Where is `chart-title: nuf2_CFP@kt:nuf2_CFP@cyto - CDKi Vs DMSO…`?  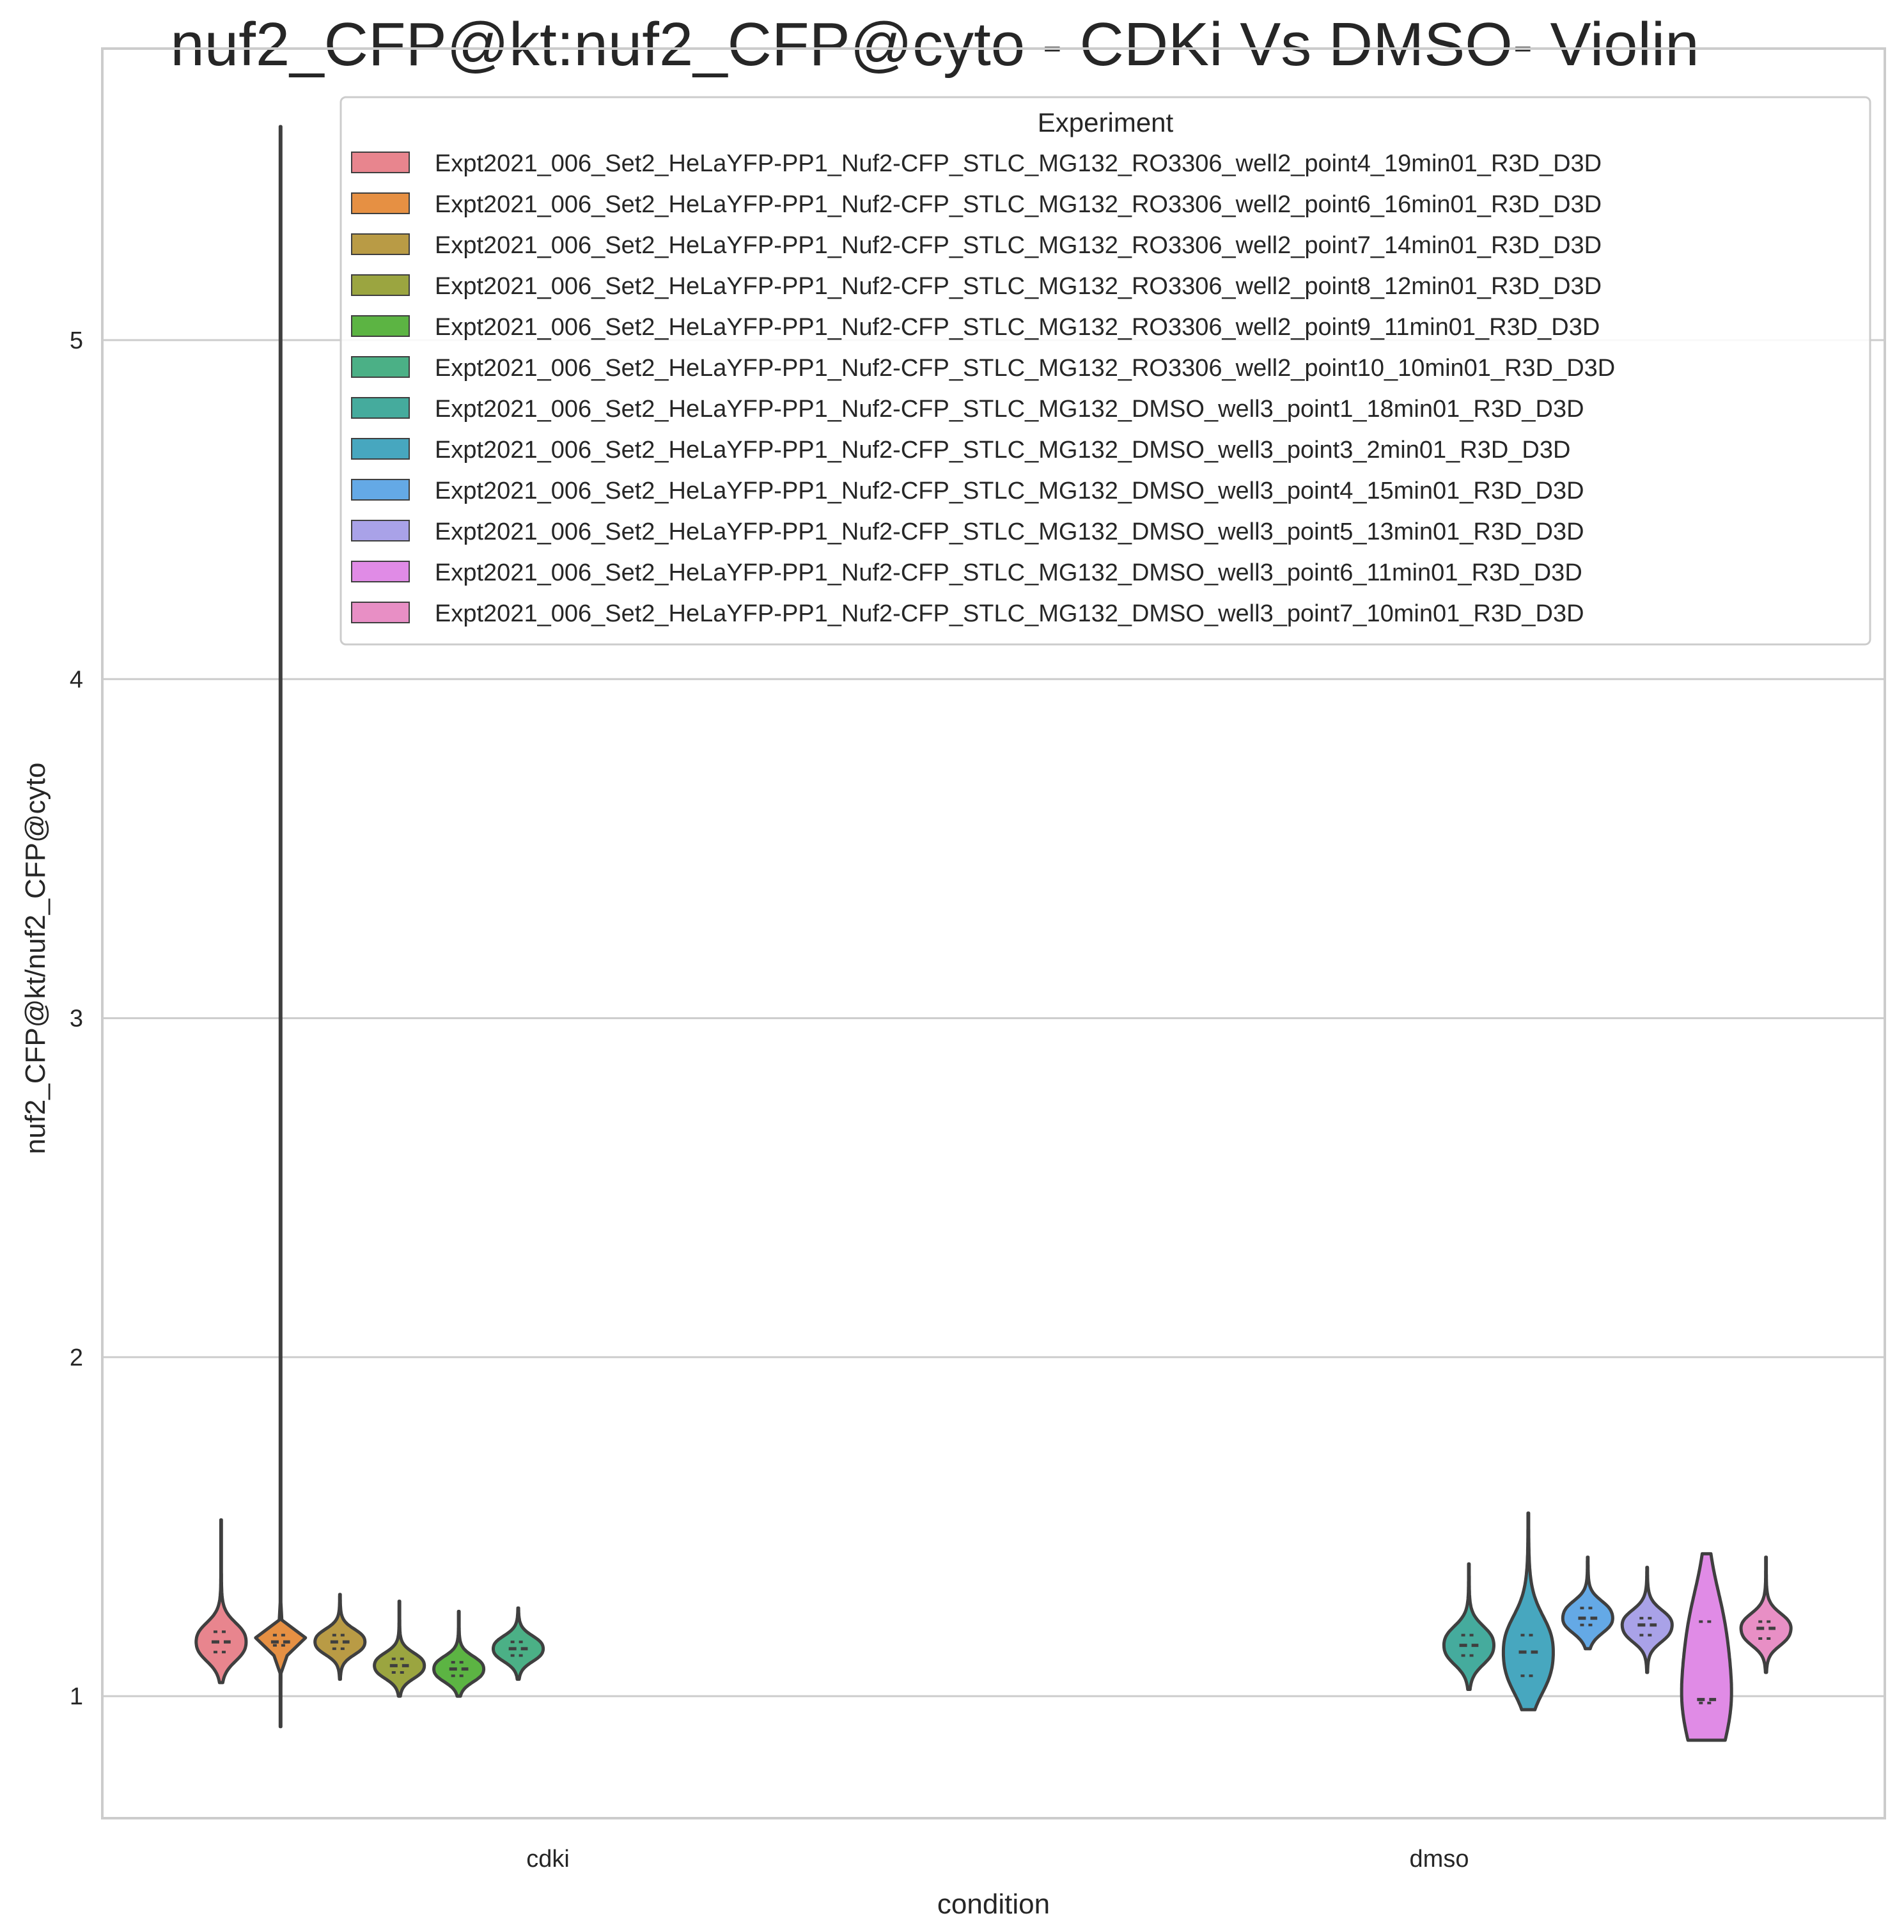
chart-title: nuf2_CFP@kt:nuf2_CFP@cyto - CDKi Vs DMSO… is located at coordinates (934, 44).